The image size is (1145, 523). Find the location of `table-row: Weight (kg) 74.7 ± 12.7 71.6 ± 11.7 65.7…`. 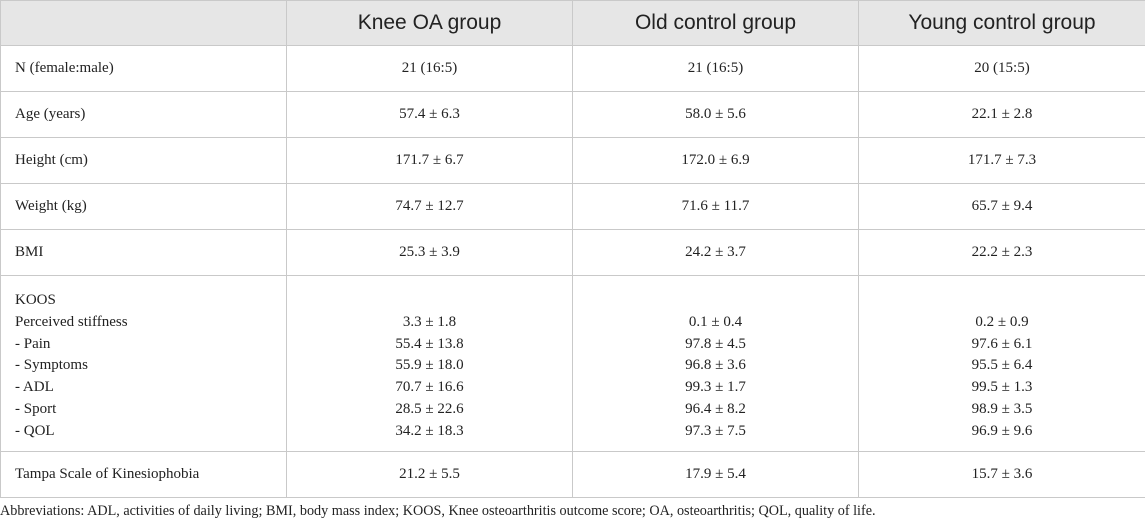

table-row: Weight (kg) 74.7 ± 12.7 71.6 ± 11.7 65.7… is located at coordinates (572, 206).